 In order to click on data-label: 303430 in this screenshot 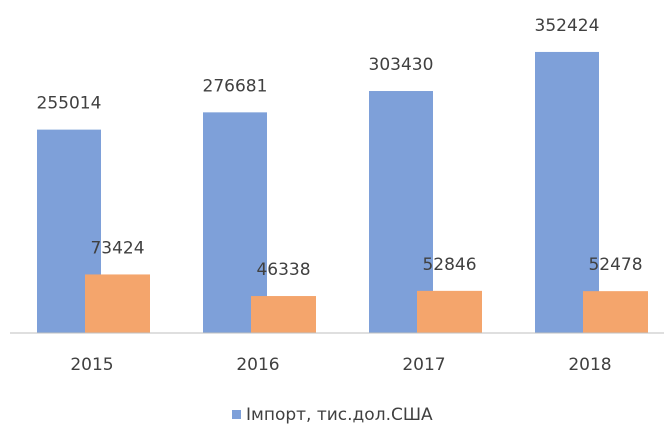, I will do `click(401, 65)`.